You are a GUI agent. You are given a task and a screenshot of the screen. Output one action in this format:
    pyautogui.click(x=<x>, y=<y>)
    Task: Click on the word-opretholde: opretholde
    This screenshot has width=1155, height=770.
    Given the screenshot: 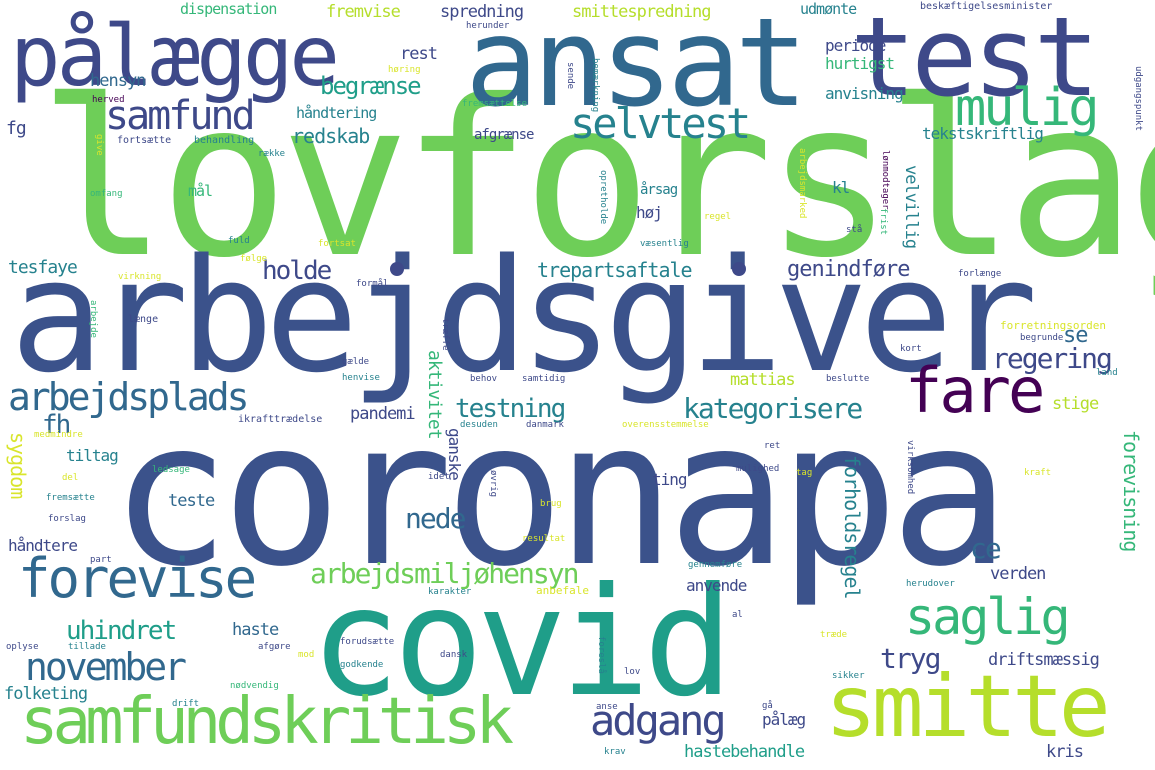 What is the action you would take?
    pyautogui.click(x=603, y=197)
    